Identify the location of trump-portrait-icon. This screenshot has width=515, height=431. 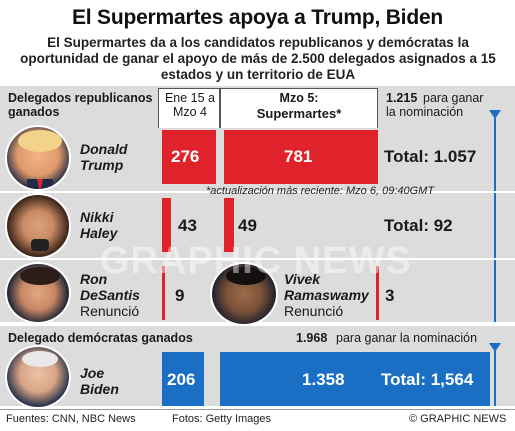
(40, 159).